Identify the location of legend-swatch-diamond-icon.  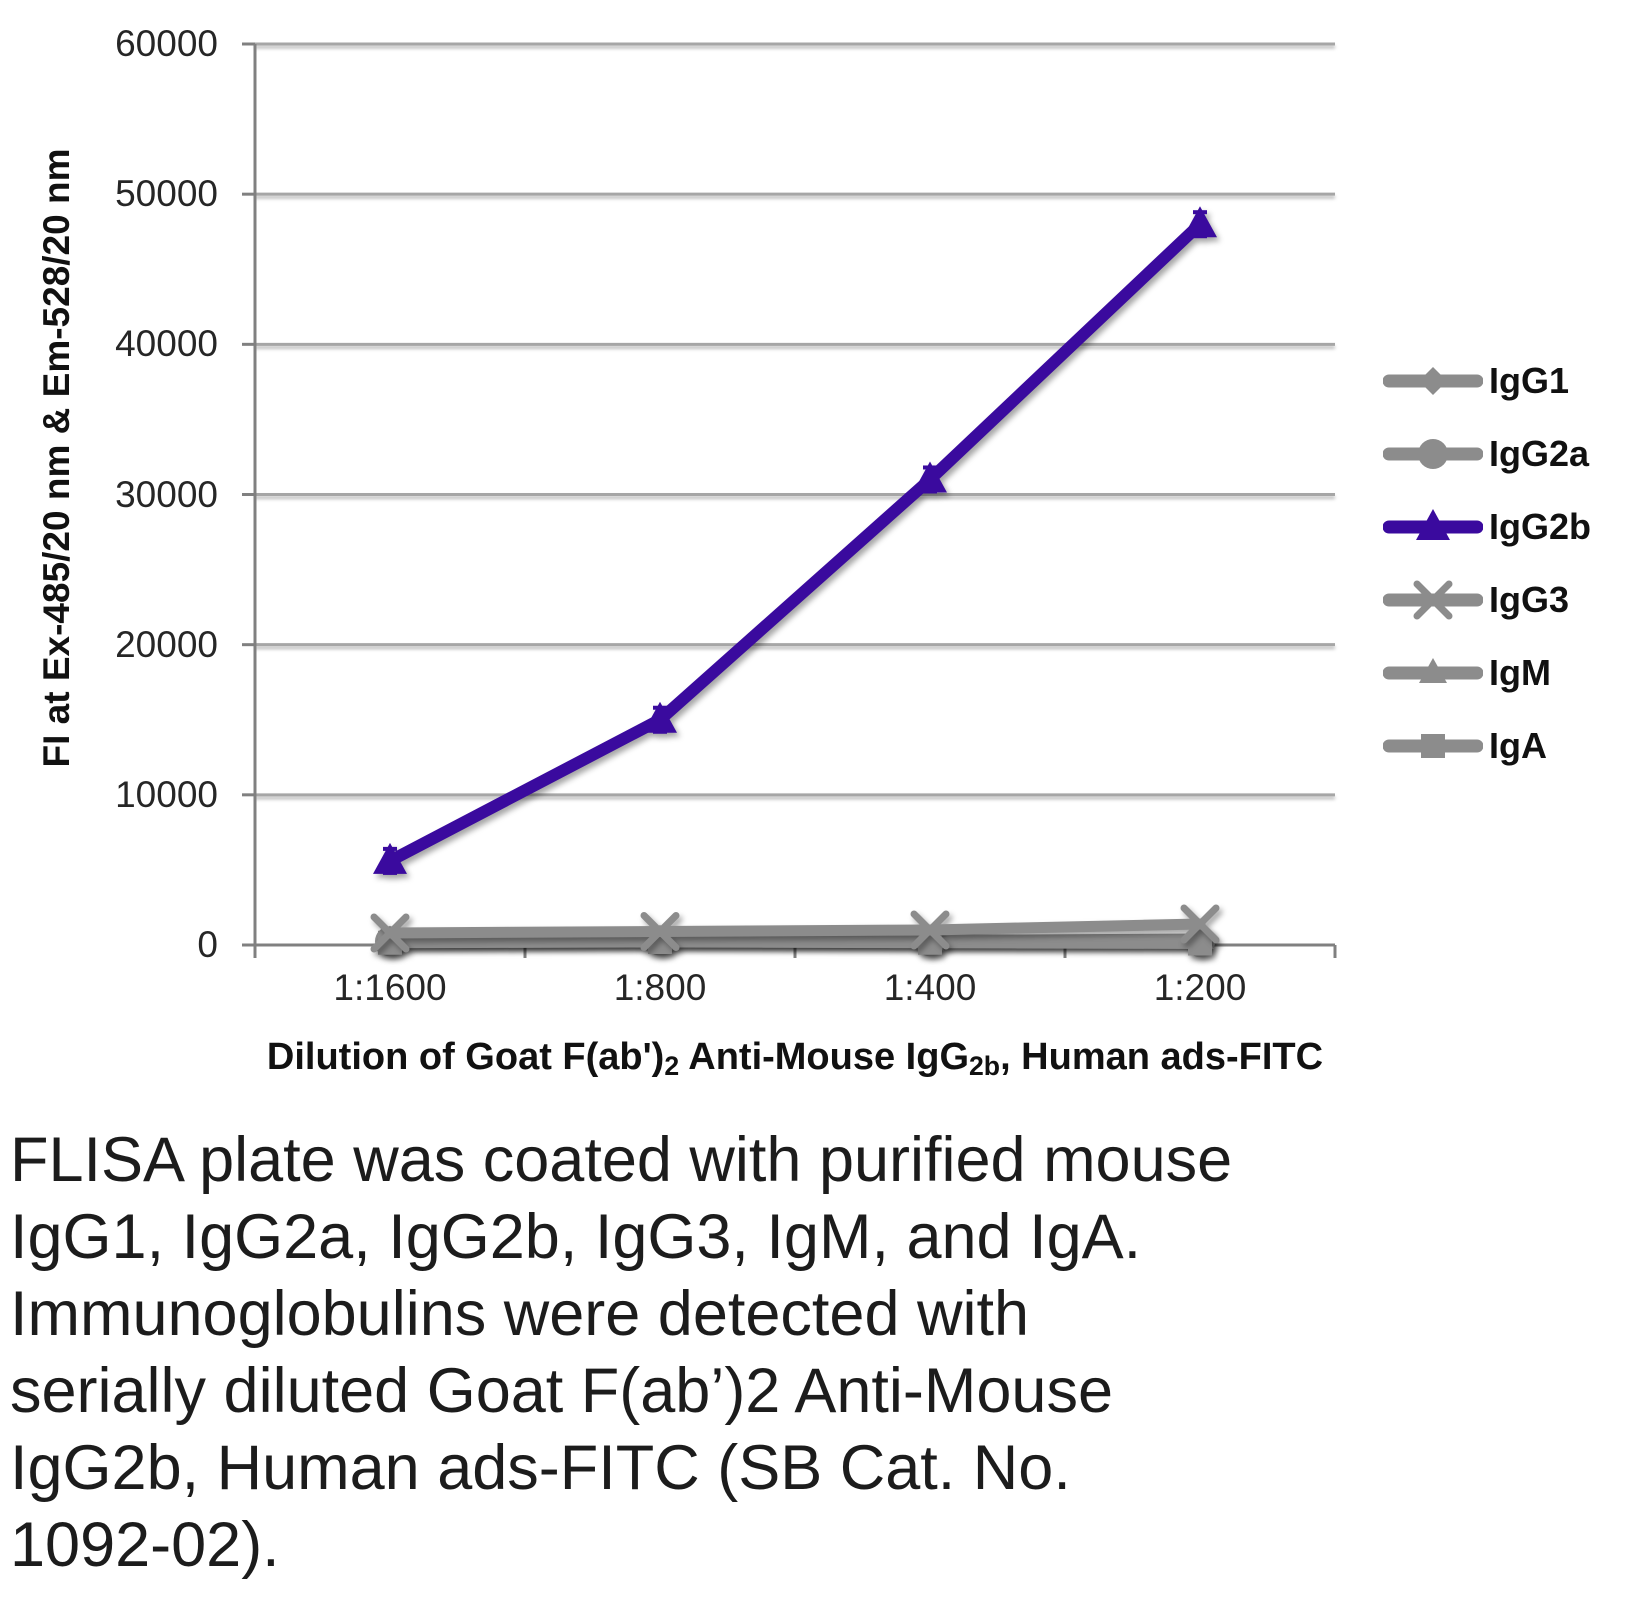
(1433, 380).